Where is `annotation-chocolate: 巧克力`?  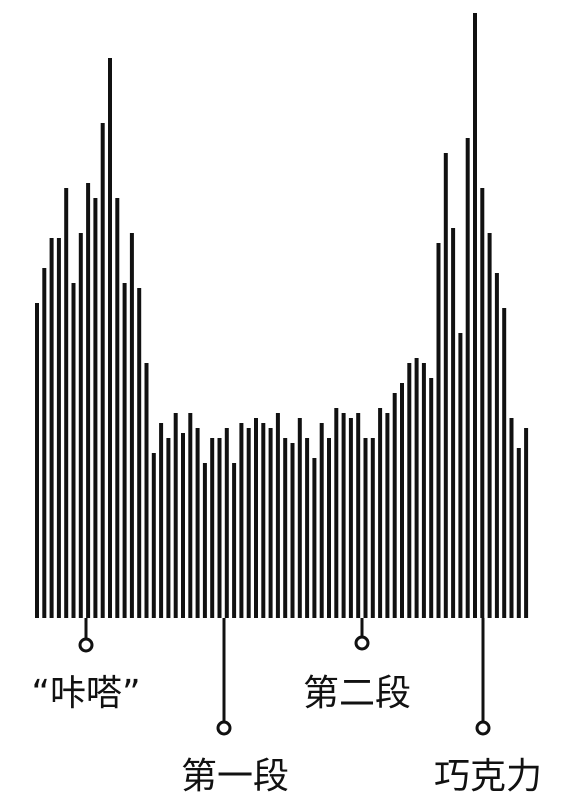 annotation-chocolate: 巧克力 is located at coordinates (488, 707).